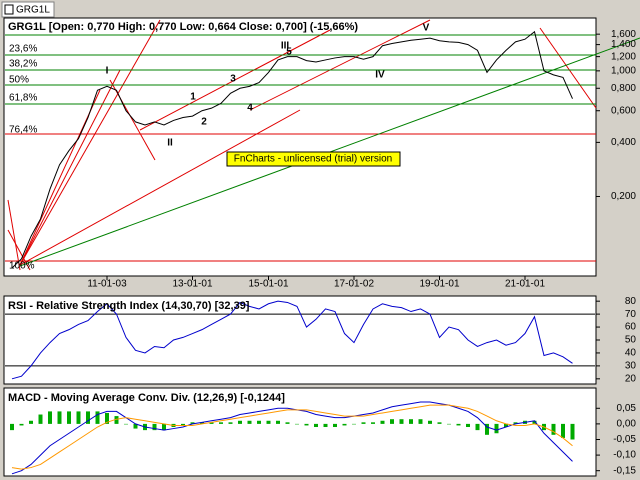  What do you see at coordinates (623, 34) in the screenshot?
I see `y-tick-label: 1,600` at bounding box center [623, 34].